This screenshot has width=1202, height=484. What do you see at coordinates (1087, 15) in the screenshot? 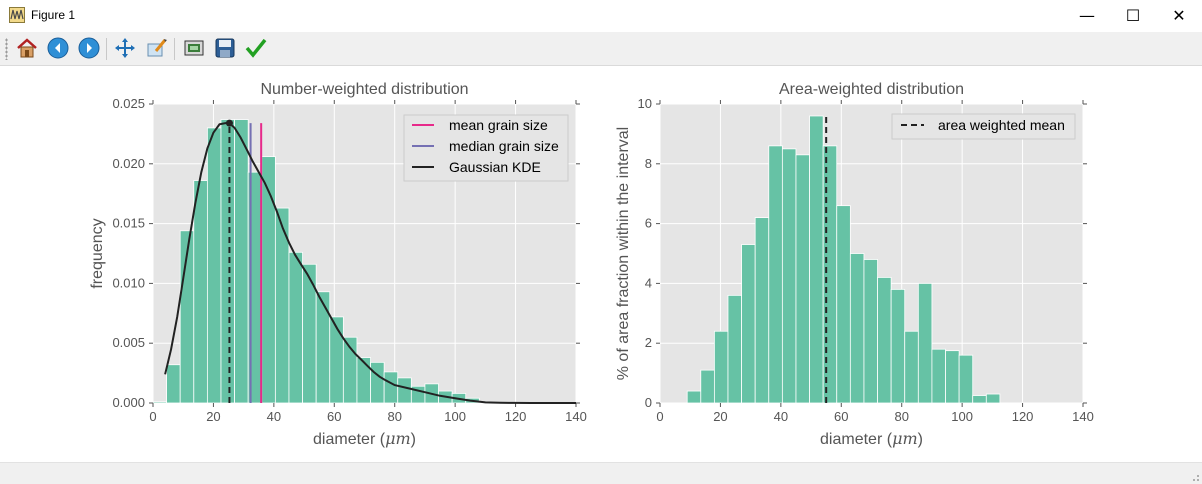
I see `minimize-button: —` at bounding box center [1087, 15].